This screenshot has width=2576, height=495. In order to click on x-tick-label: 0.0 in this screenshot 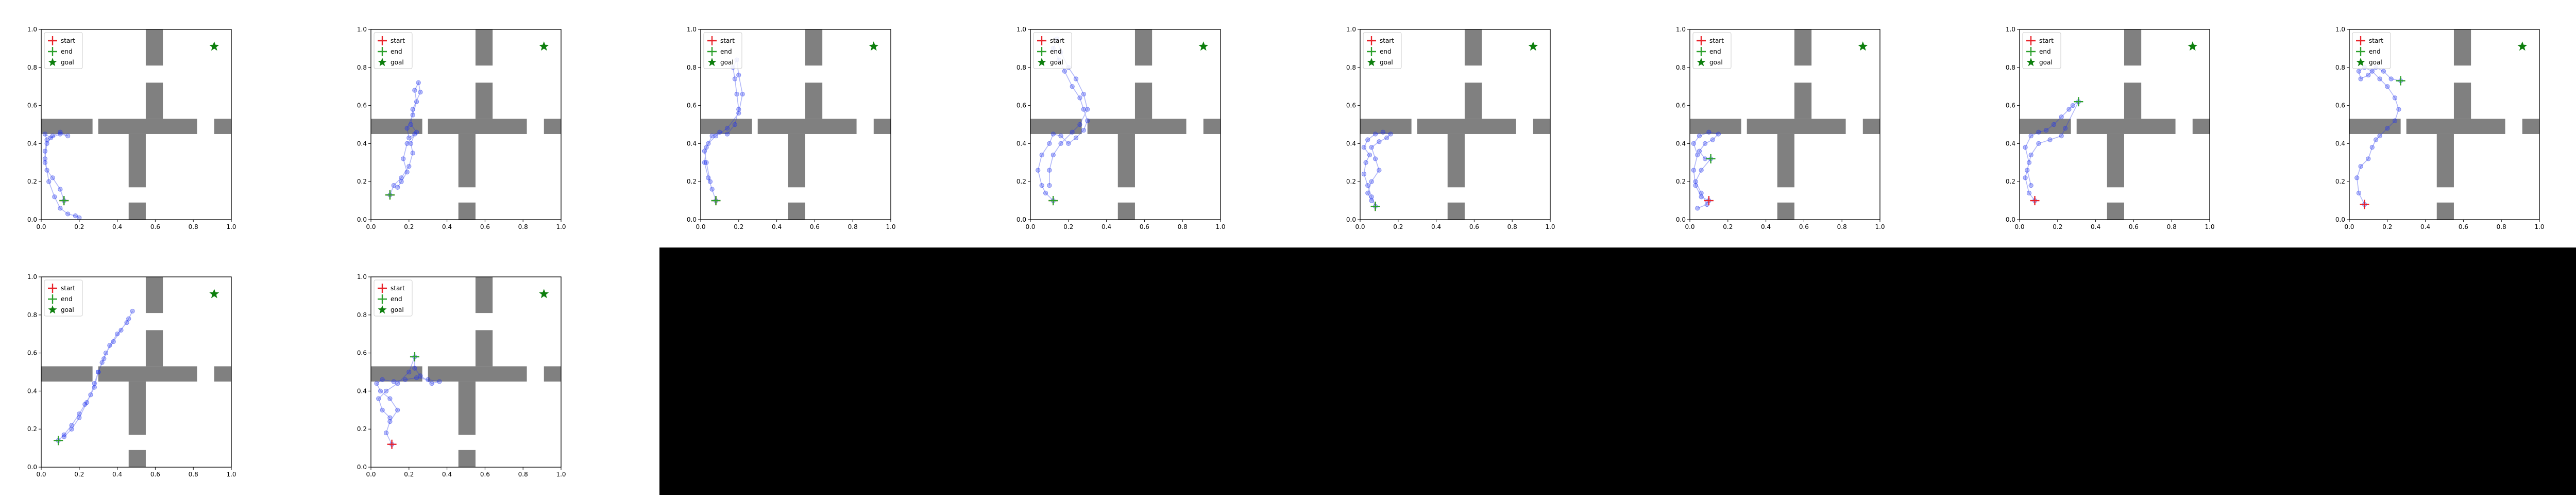, I will do `click(1689, 227)`.